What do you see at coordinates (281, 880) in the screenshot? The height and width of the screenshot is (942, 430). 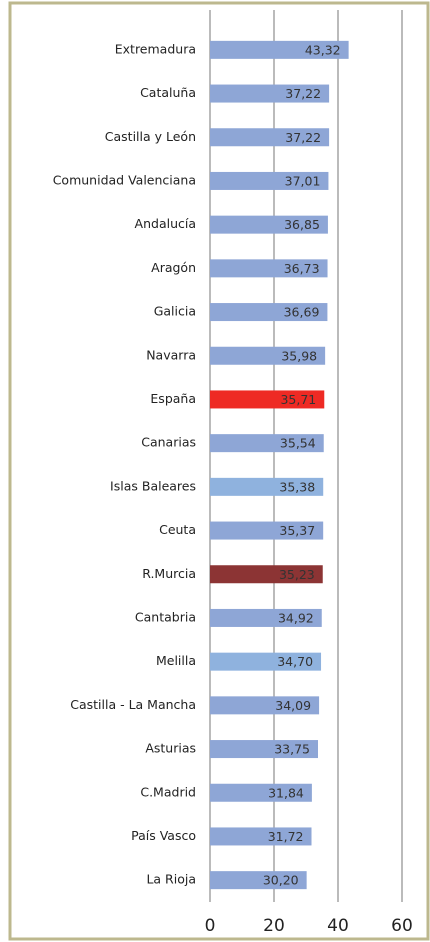 I see `value-label: 30,20` at bounding box center [281, 880].